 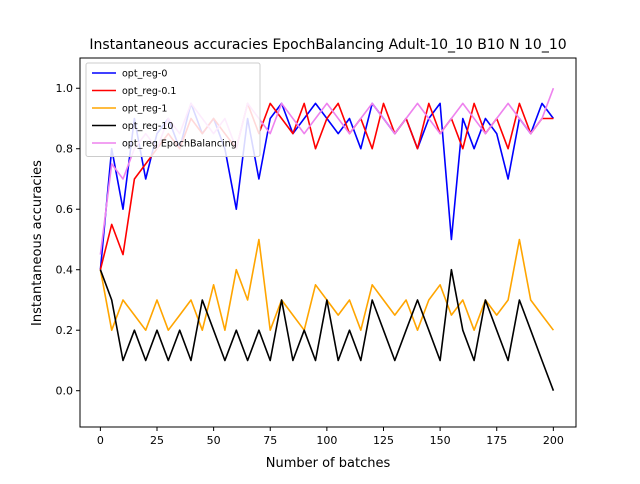 I want to click on x-tick-label-5: 125, so click(x=383, y=440).